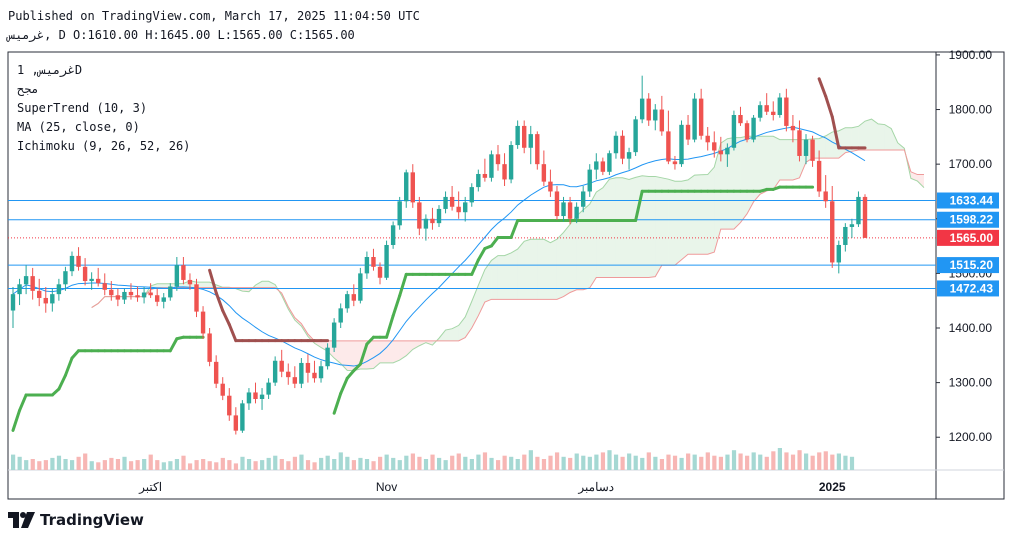 The image size is (1012, 541). What do you see at coordinates (76, 520) in the screenshot?
I see `tradingview-logo: TradingView` at bounding box center [76, 520].